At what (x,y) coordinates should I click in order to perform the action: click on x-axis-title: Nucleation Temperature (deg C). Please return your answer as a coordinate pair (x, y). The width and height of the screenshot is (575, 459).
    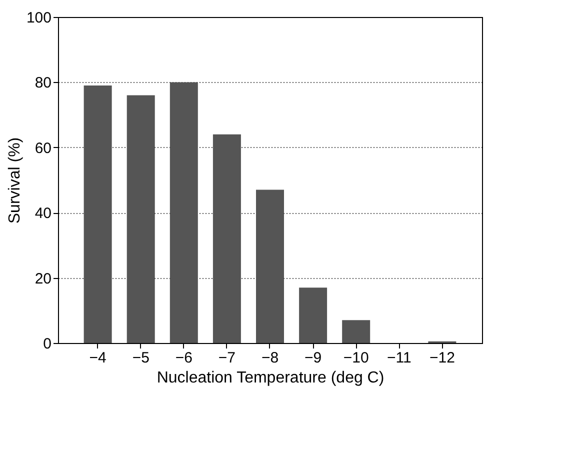
    Looking at the image, I should click on (270, 378).